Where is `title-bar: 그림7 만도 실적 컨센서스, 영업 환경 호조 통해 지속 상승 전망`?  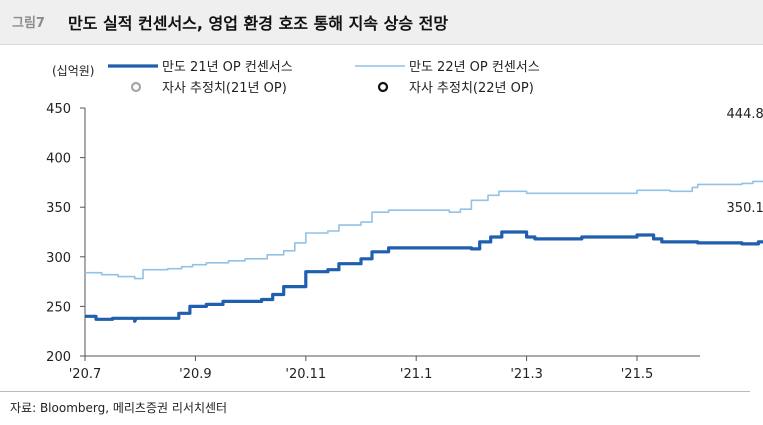 title-bar: 그림7 만도 실적 컨센서스, 영업 환경 호조 통해 지속 상승 전망 is located at coordinates (381, 22).